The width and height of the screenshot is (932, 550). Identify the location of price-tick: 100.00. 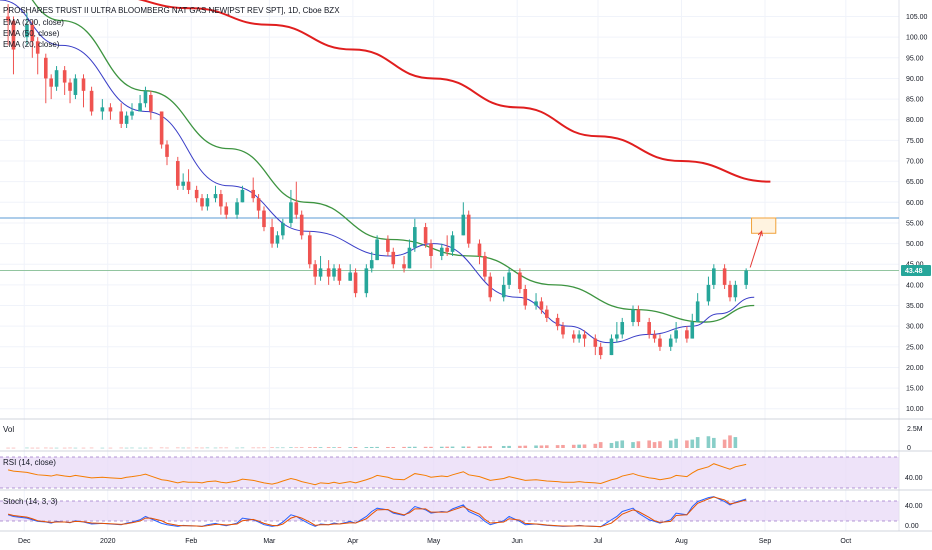
(917, 38).